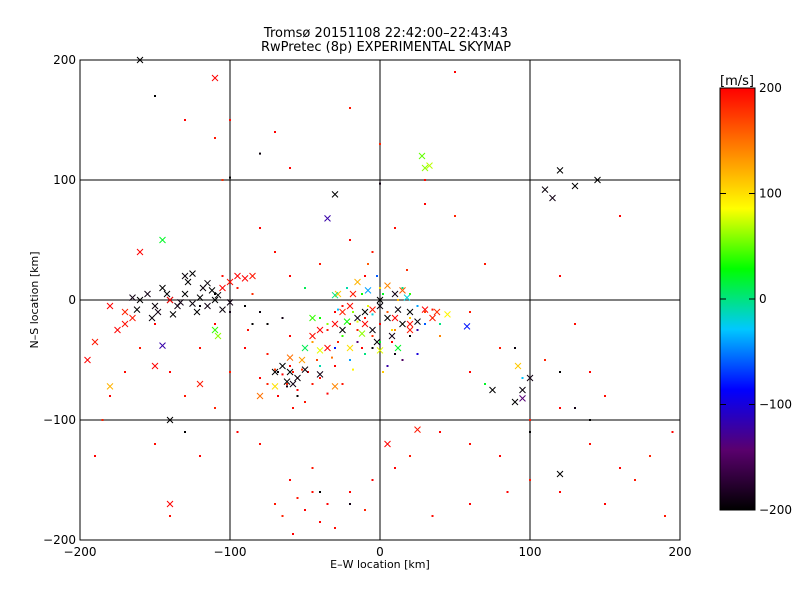 The width and height of the screenshot is (800, 604). What do you see at coordinates (380, 552) in the screenshot?
I see `x-tick-label: 0` at bounding box center [380, 552].